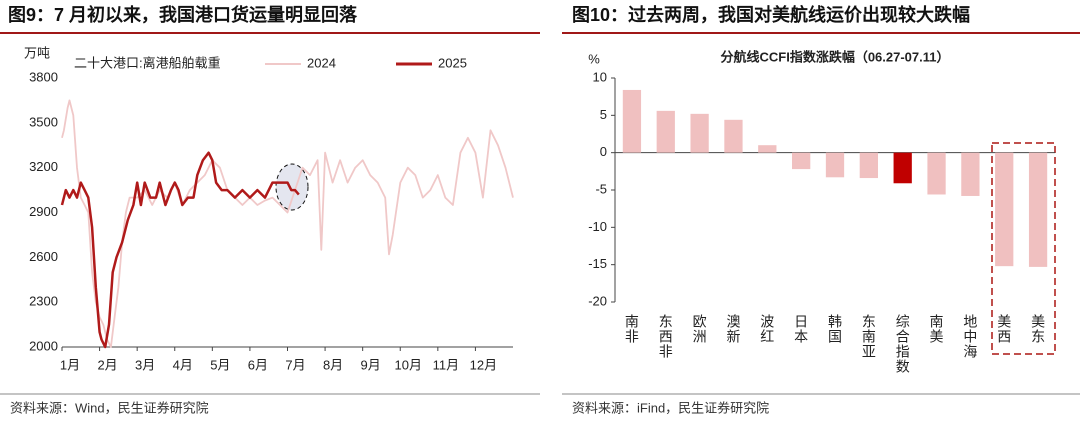 The image size is (1080, 422). I want to click on x-tick-label: 日本, so click(801, 329).